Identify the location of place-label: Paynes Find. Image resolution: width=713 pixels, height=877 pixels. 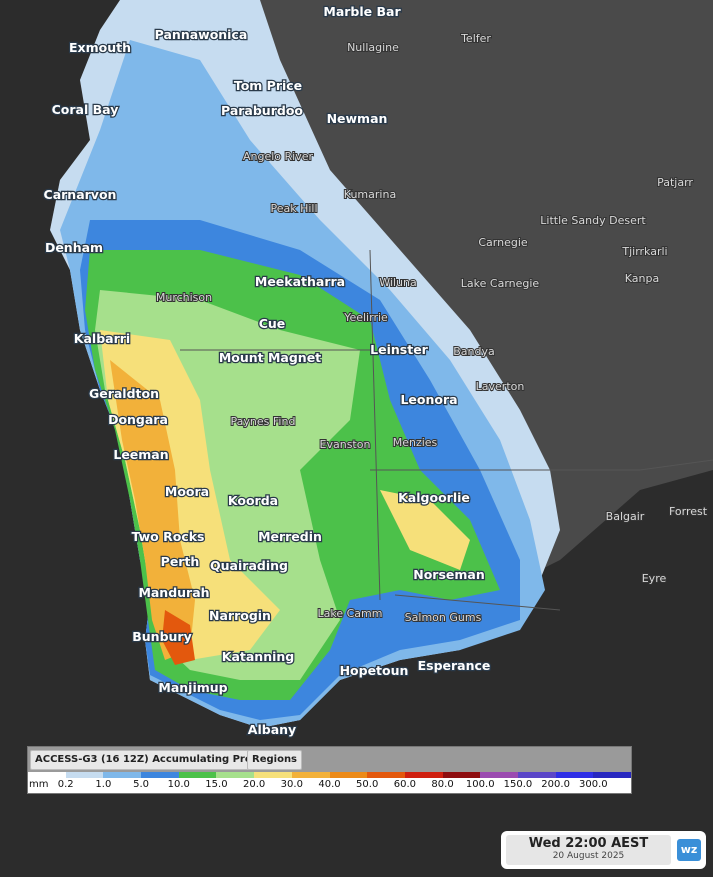
(263, 421).